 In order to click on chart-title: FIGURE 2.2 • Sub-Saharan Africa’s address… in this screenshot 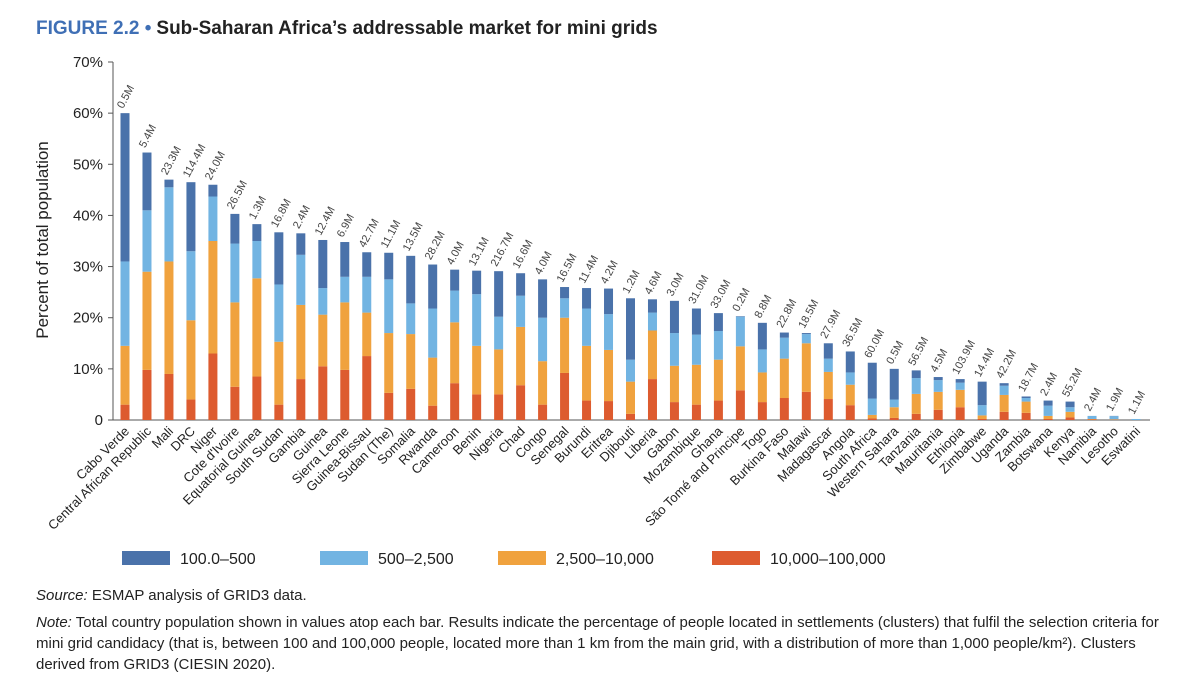, I will do `click(347, 28)`.